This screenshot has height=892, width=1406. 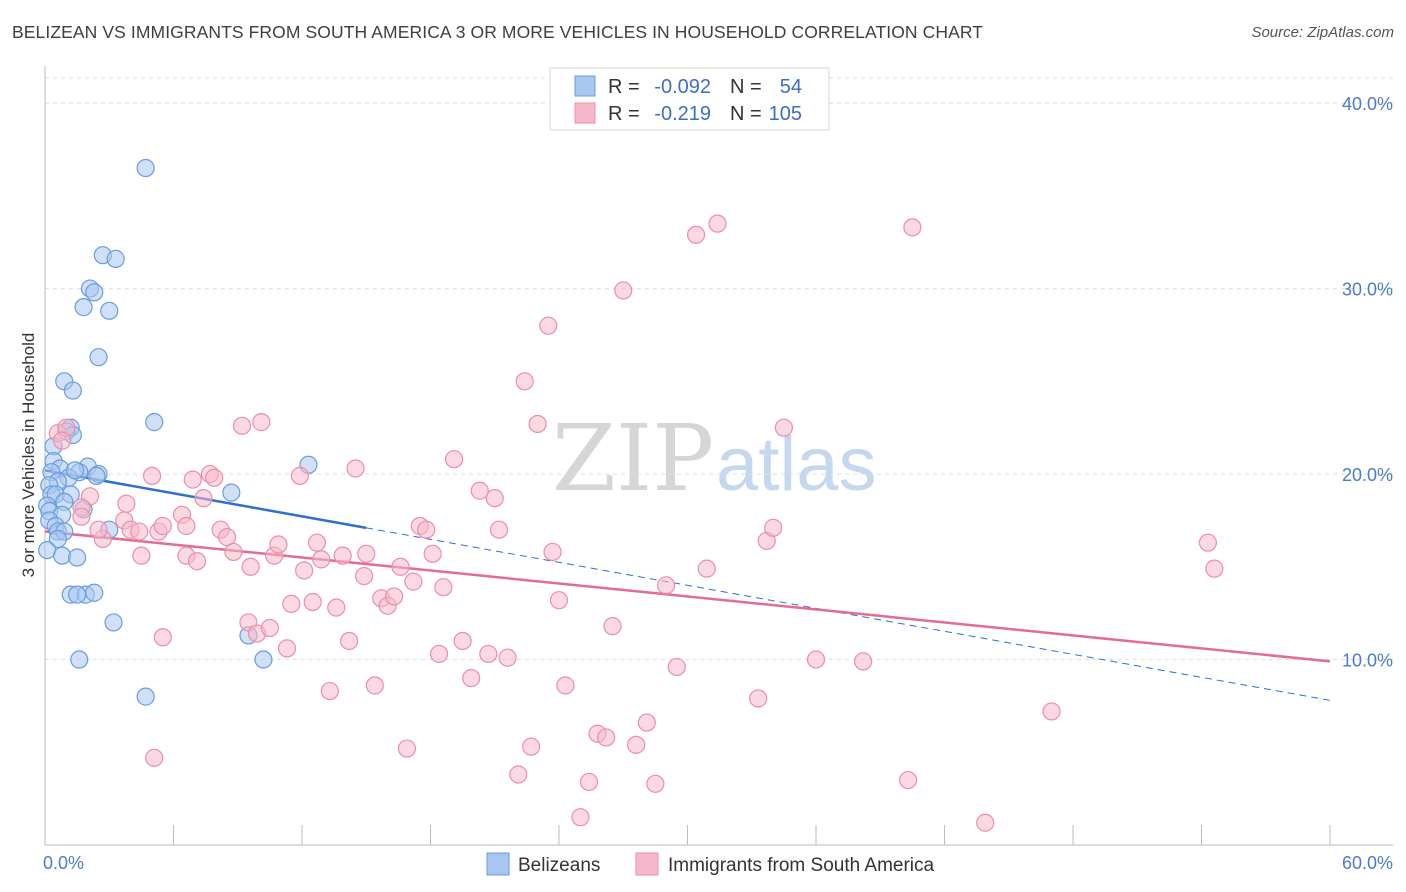 I want to click on legend-r-label-1: R =, so click(x=624, y=87).